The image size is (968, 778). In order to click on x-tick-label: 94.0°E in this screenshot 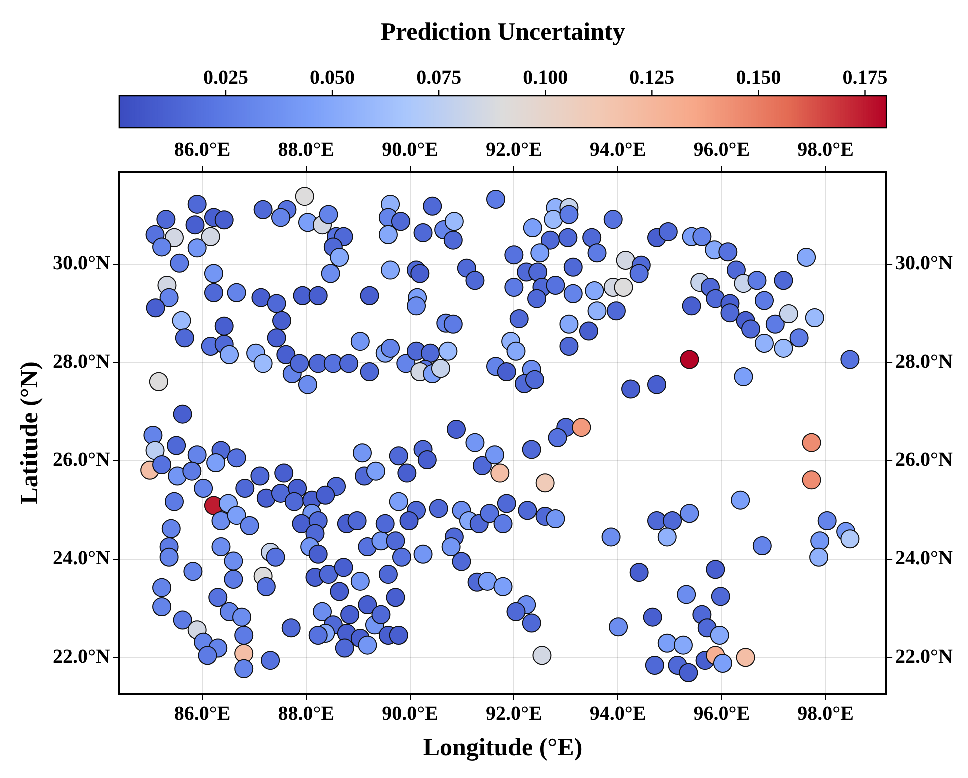, I will do `click(618, 714)`.